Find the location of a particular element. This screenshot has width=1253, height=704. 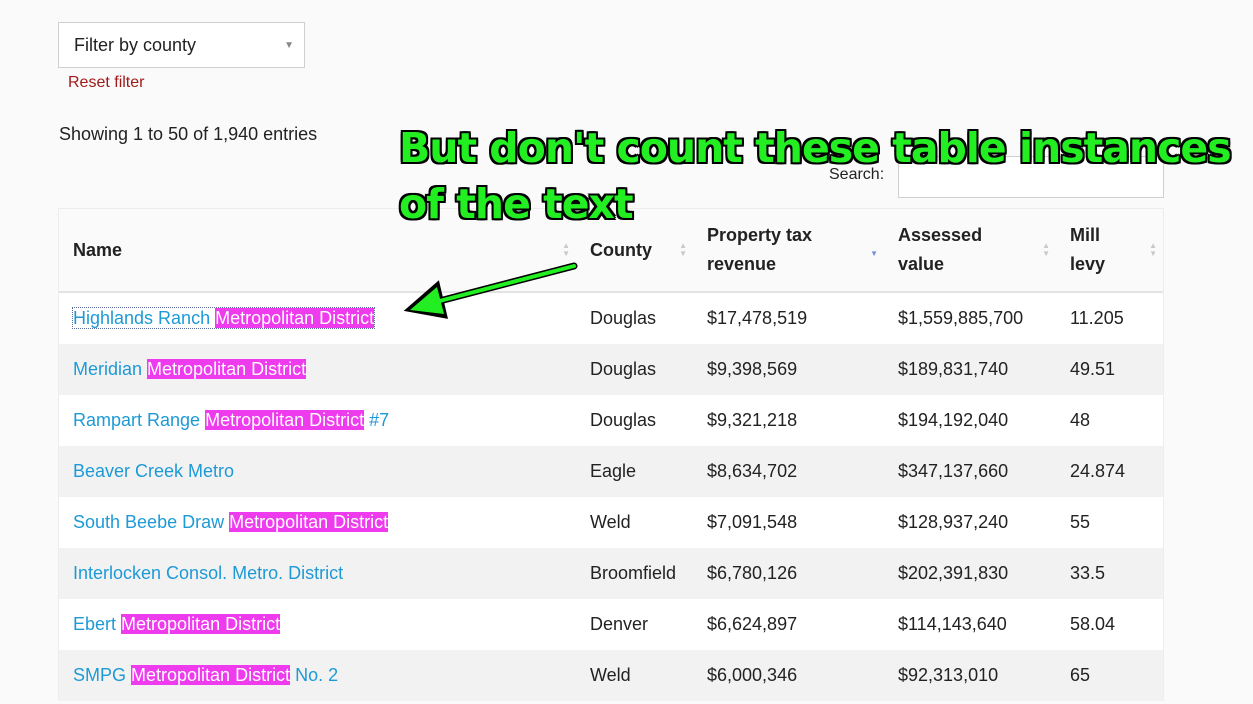

column-header-name: Name ▲ ▼ is located at coordinates (317, 250).